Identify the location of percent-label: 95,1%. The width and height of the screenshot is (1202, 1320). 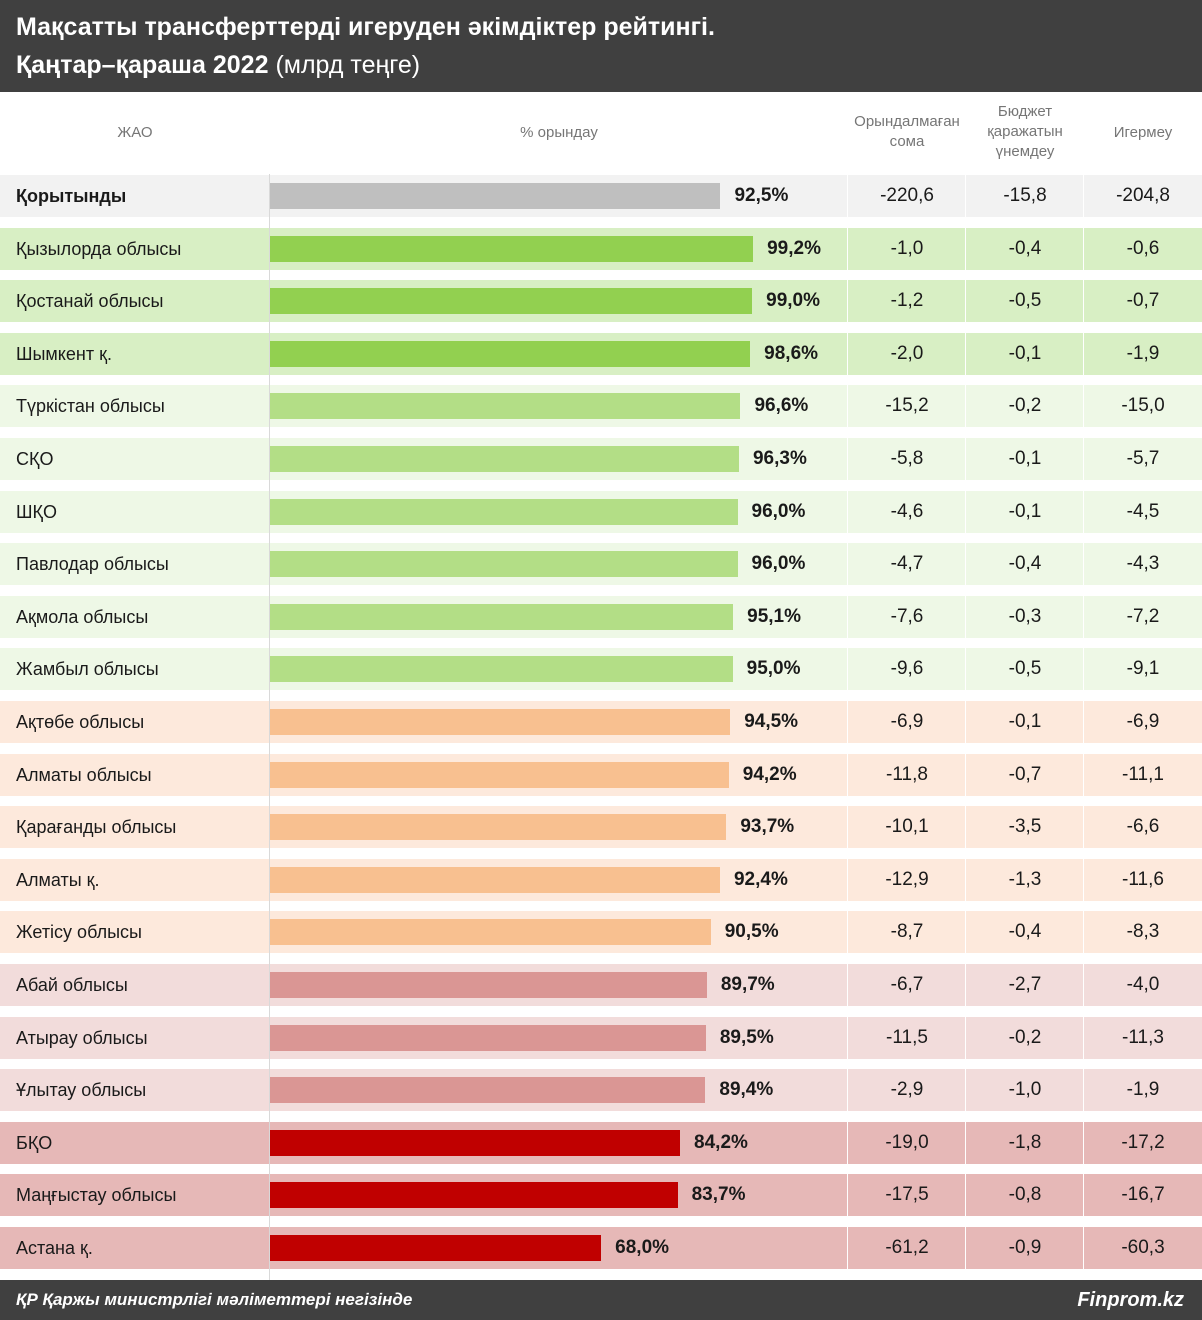
(774, 616).